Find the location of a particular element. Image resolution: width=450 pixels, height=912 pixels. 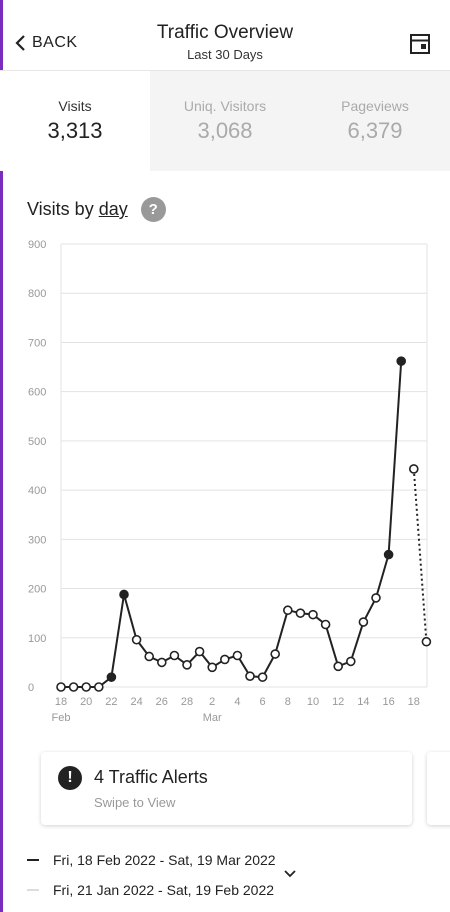

tab-label: Pageviews is located at coordinates (375, 106).